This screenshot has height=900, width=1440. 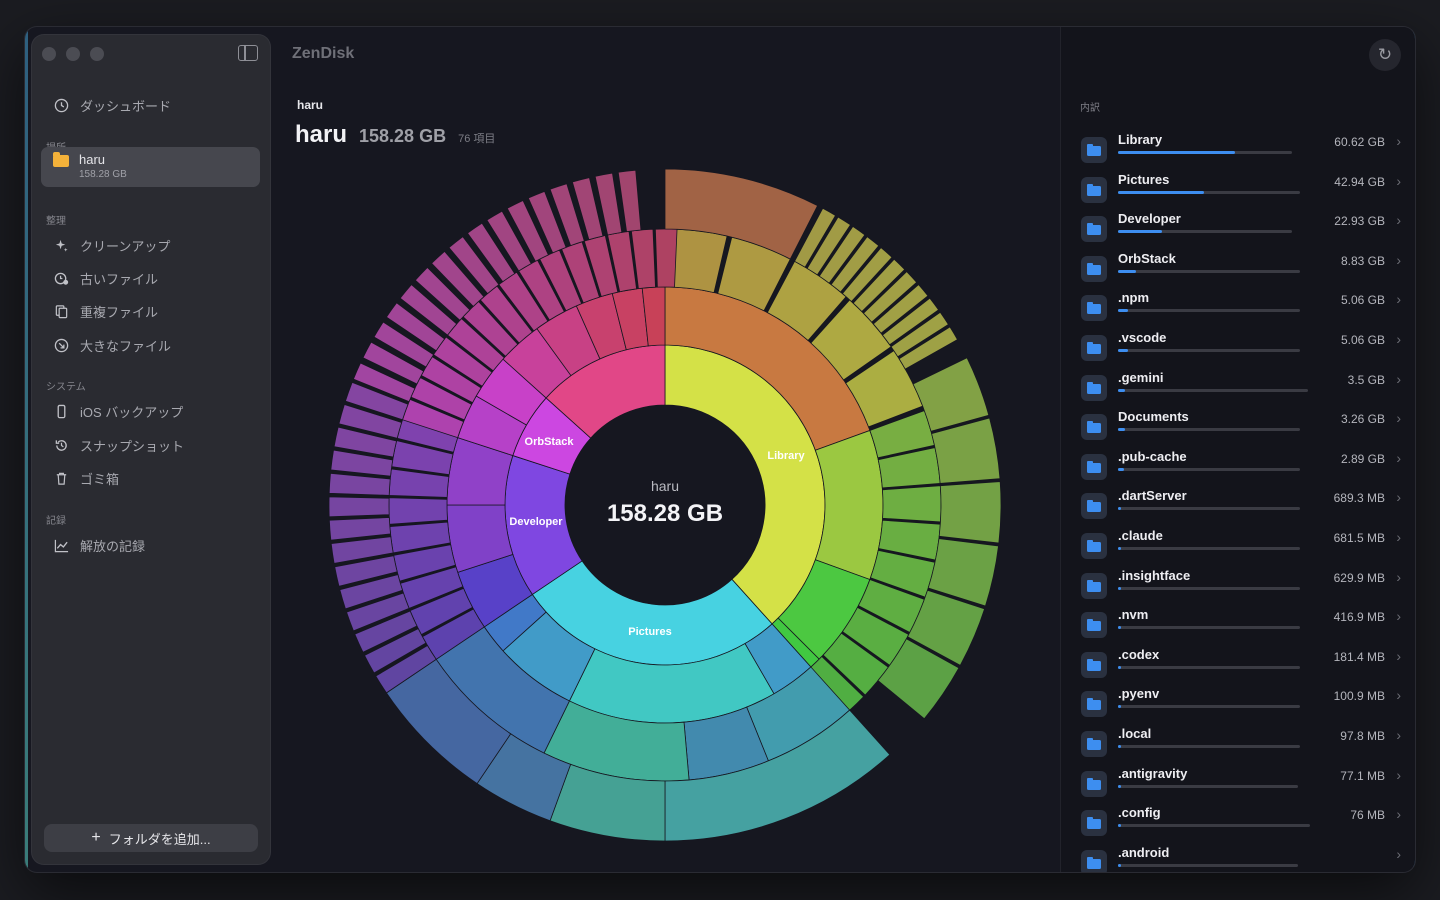 I want to click on sunburst-center, so click(x=665, y=505).